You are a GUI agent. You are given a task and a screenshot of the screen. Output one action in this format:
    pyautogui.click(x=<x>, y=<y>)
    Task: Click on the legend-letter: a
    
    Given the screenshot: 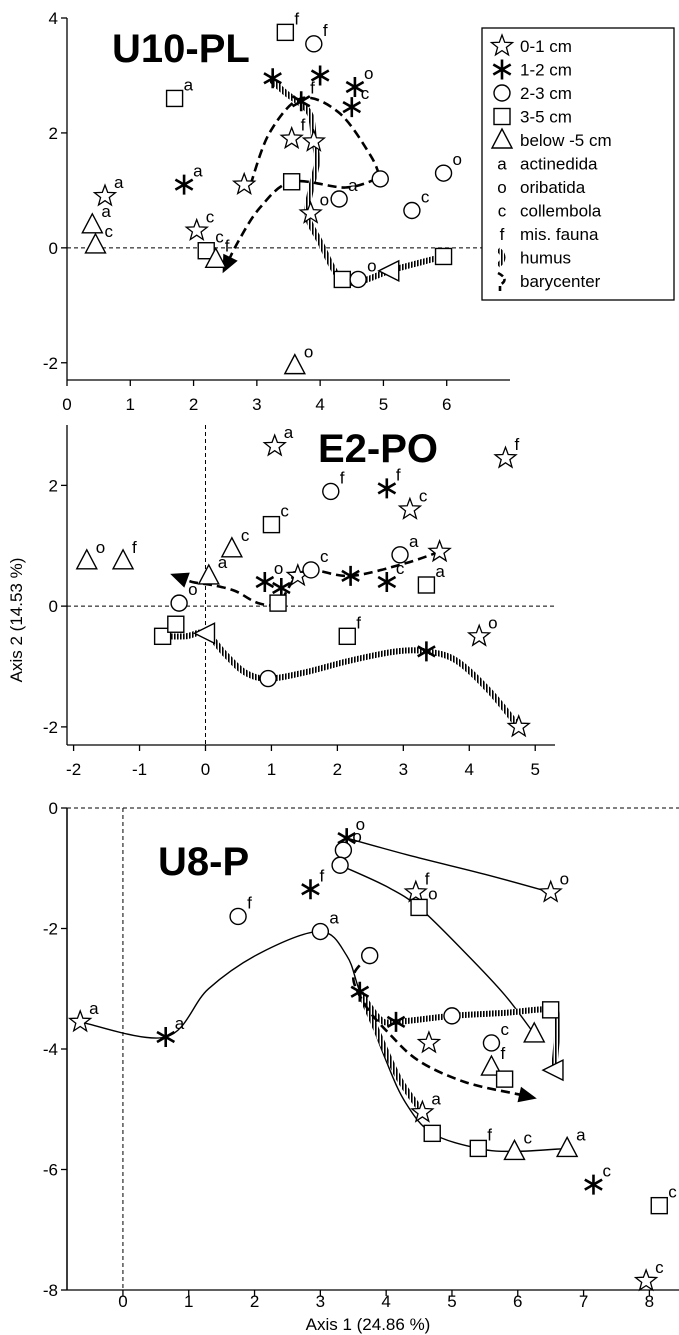 What is the action you would take?
    pyautogui.click(x=502, y=164)
    